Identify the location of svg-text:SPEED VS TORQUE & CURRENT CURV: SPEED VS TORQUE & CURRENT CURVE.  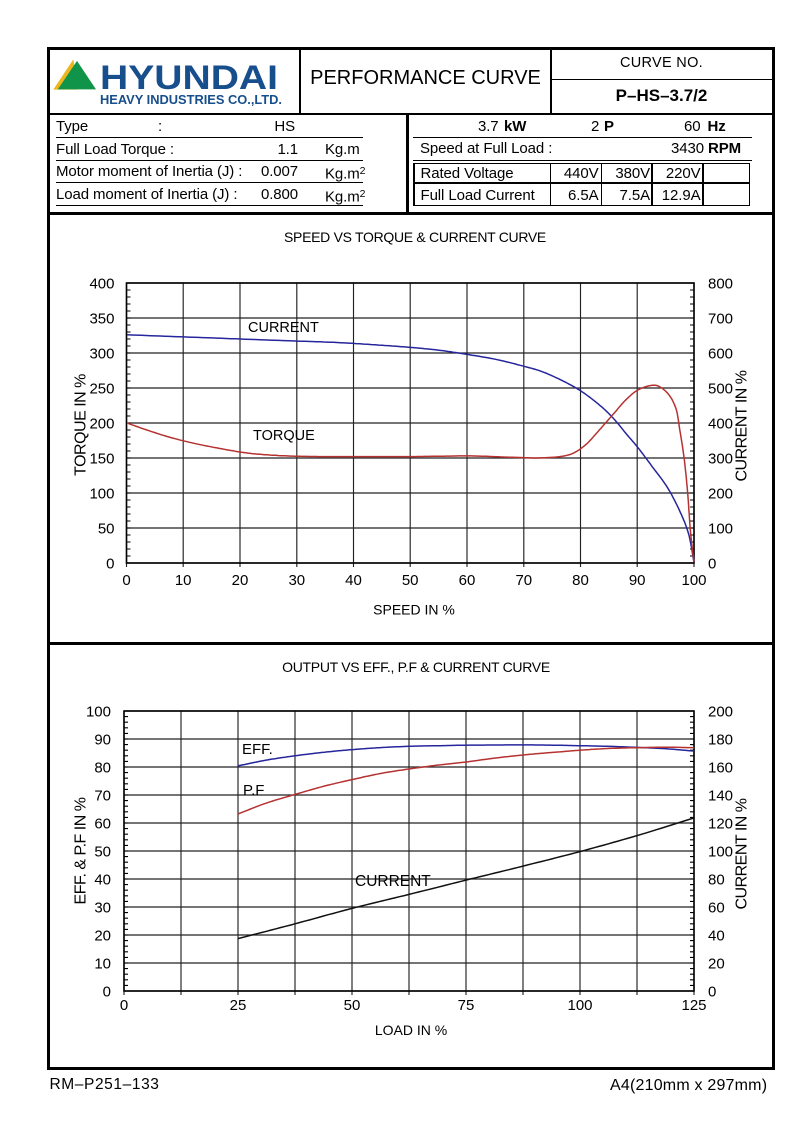
(415, 237).